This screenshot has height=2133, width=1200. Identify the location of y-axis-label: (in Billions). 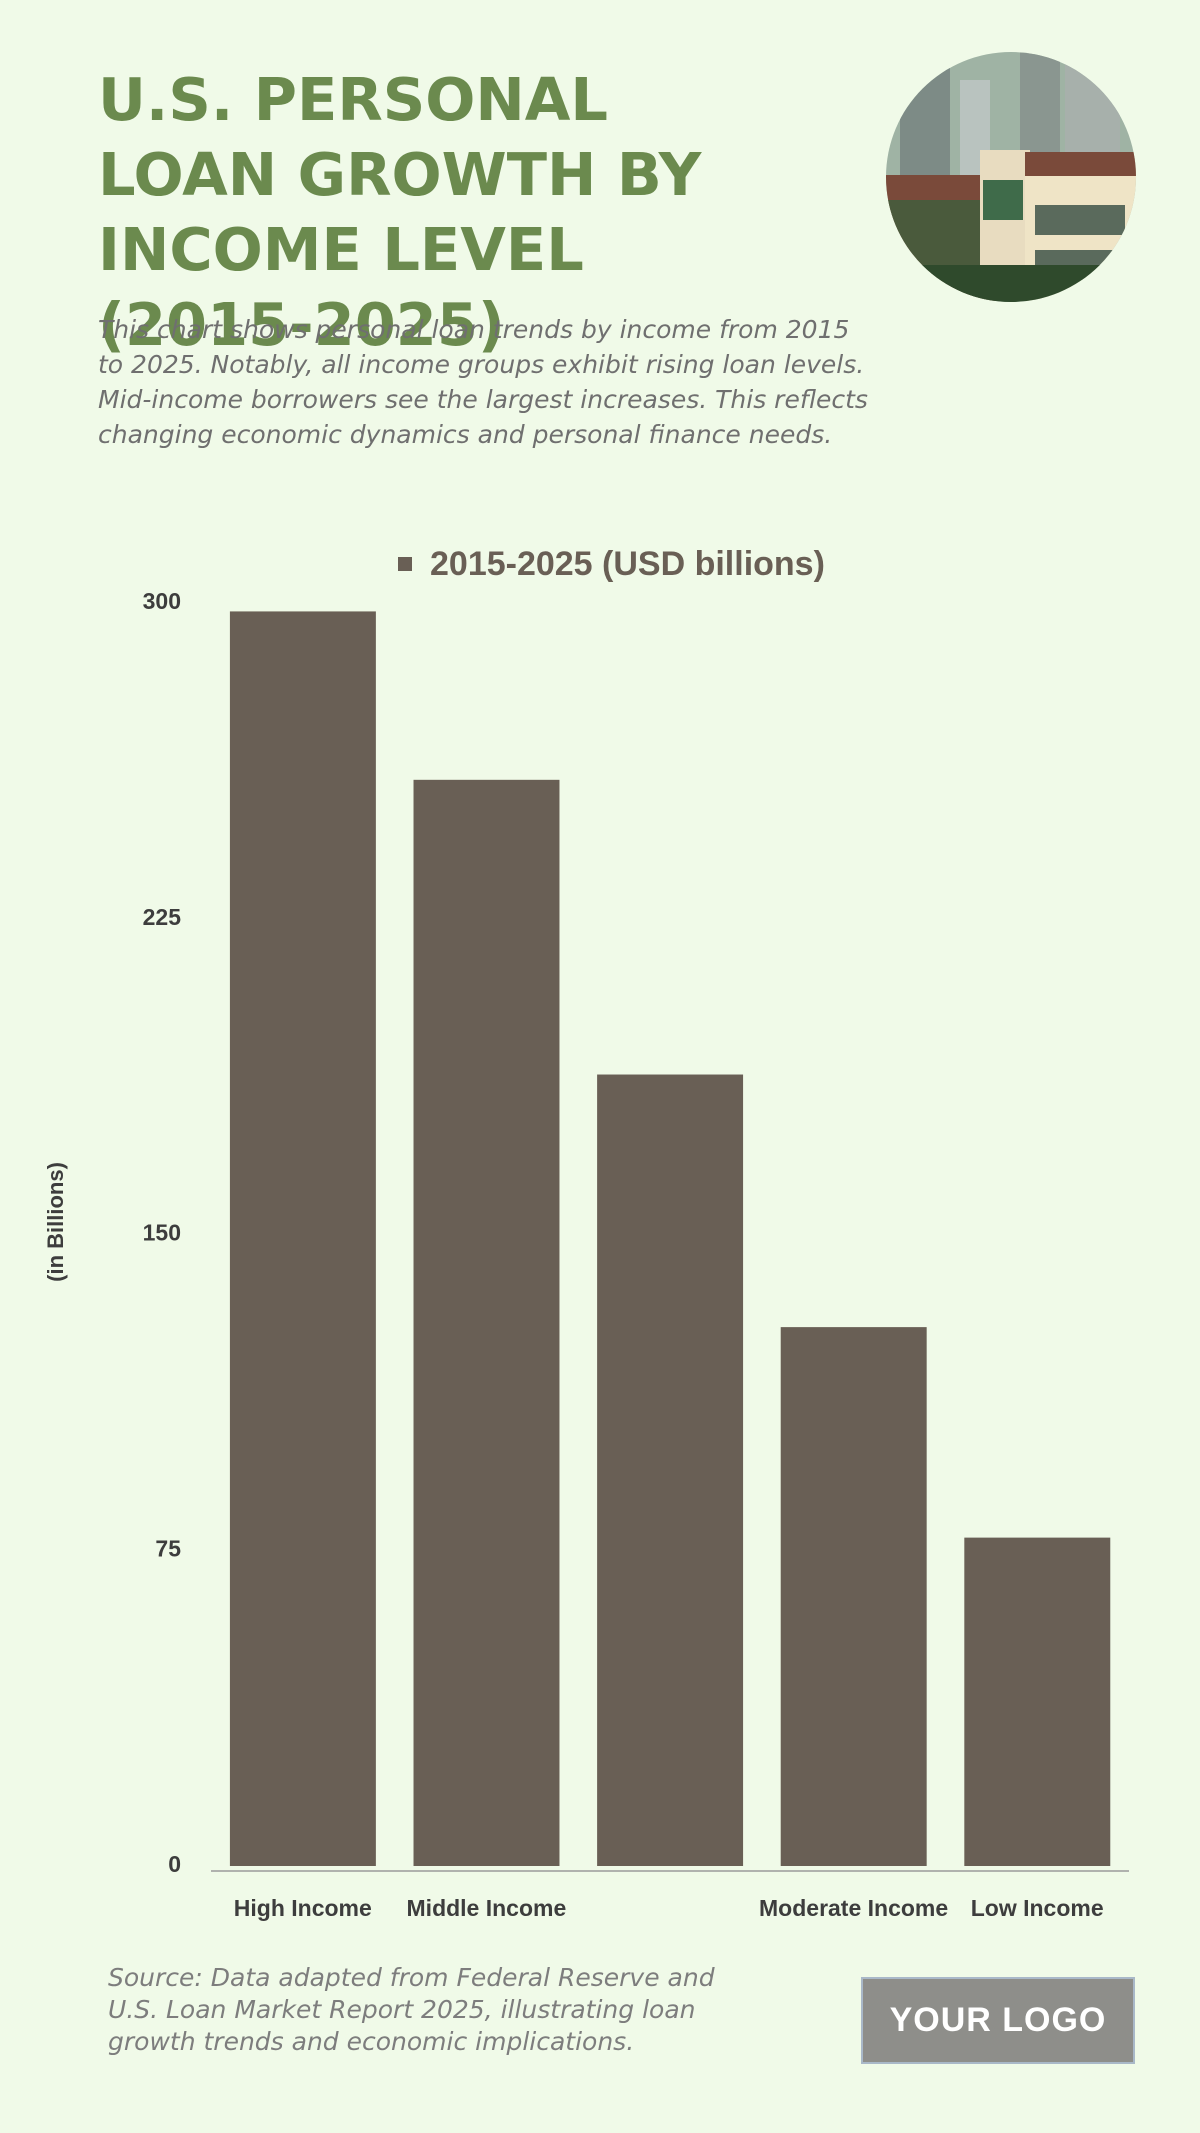
(55, 1222).